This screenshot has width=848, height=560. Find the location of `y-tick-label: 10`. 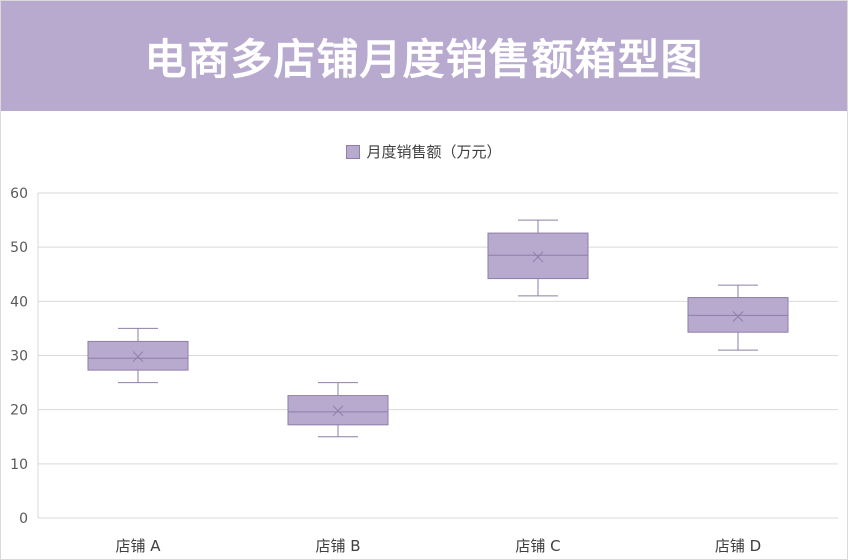

y-tick-label: 10 is located at coordinates (19, 465).